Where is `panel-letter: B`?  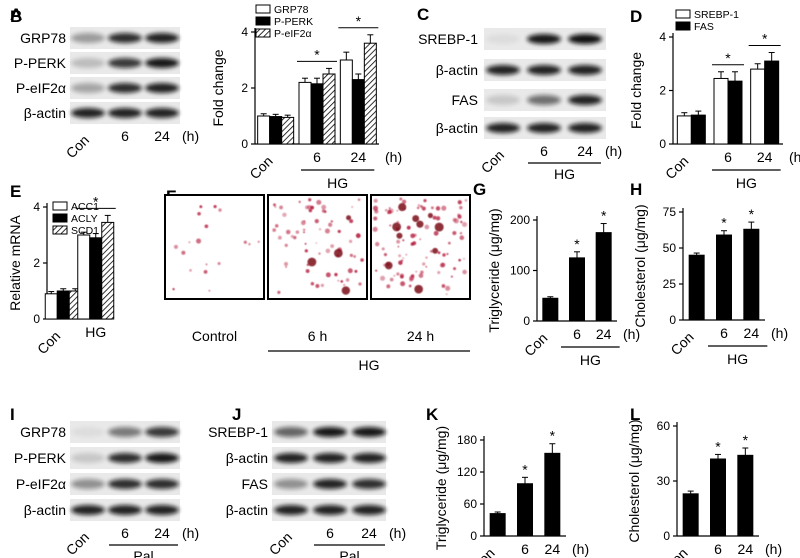 panel-letter: B is located at coordinates (16, 16).